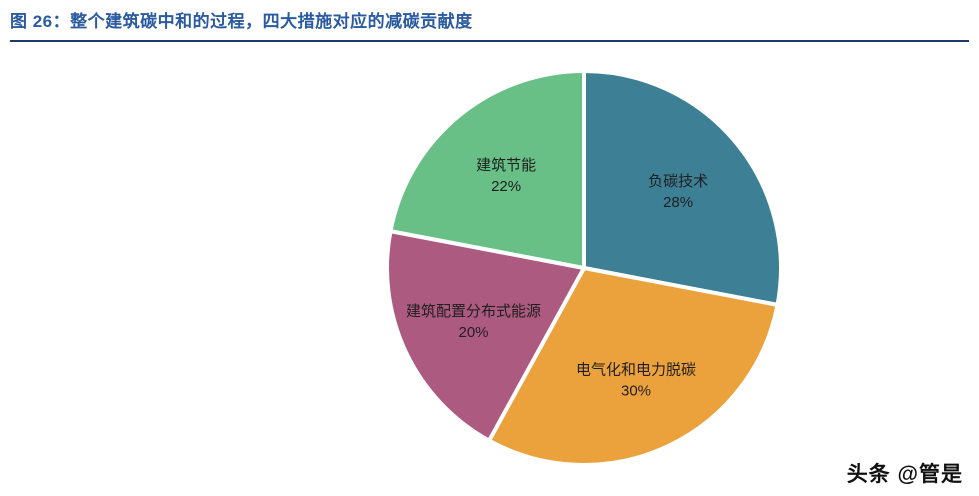  Describe the element at coordinates (489, 26) in the screenshot. I see `figure-header: 图 26：整个建筑碳中和的过程，四大措施对应的减碳贡献度` at that location.